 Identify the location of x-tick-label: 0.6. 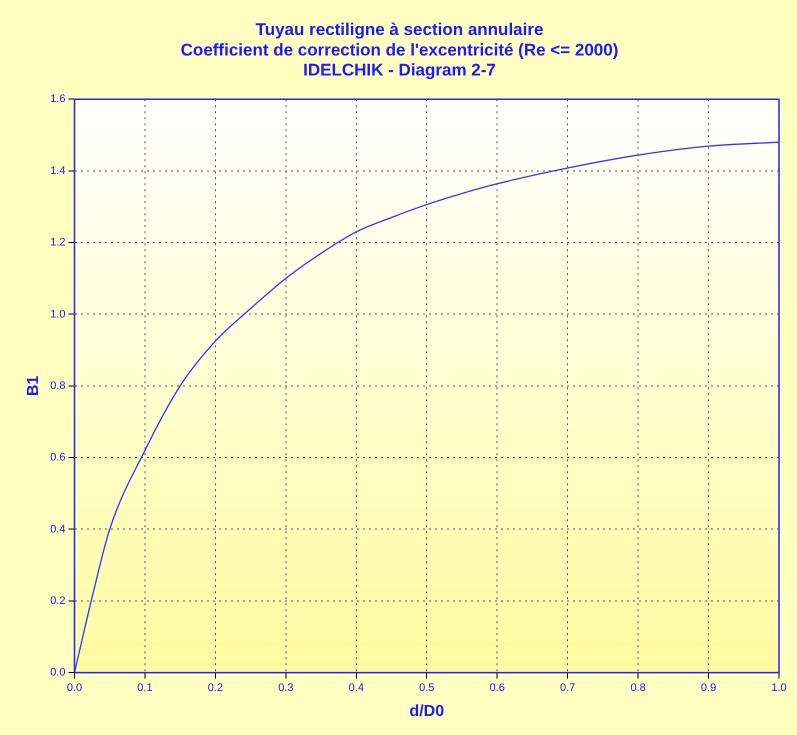
(497, 688).